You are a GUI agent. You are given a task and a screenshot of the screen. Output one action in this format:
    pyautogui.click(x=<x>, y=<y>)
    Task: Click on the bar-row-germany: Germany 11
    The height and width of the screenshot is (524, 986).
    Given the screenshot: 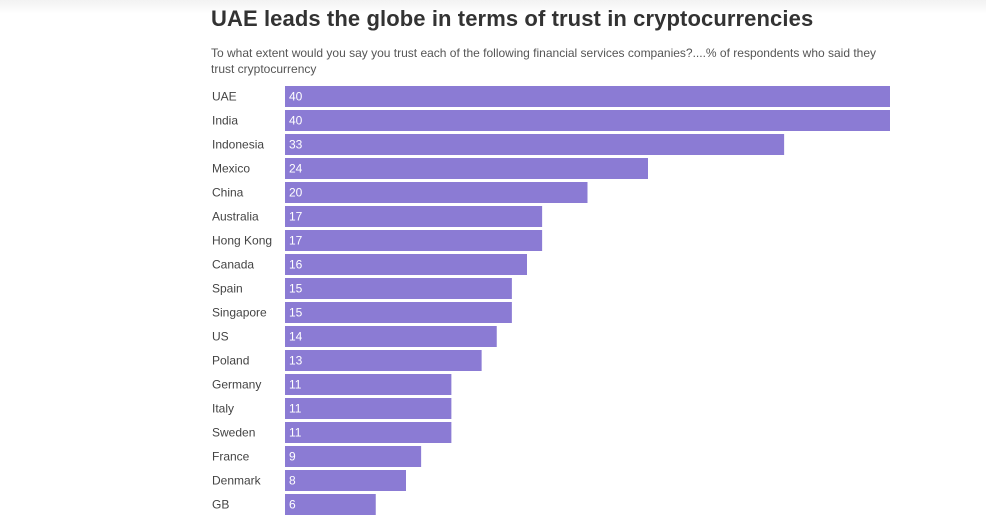 What is the action you would take?
    pyautogui.click(x=332, y=384)
    